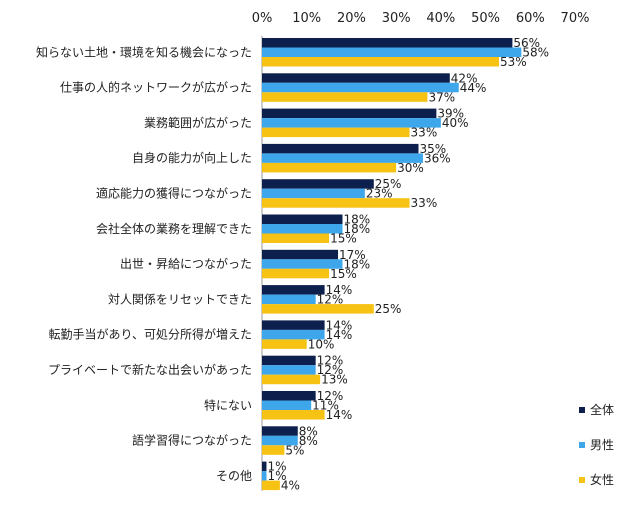 The width and height of the screenshot is (640, 517). What do you see at coordinates (150, 369) in the screenshot?
I see `category-label: プライベートで新たな出会いがあった` at bounding box center [150, 369].